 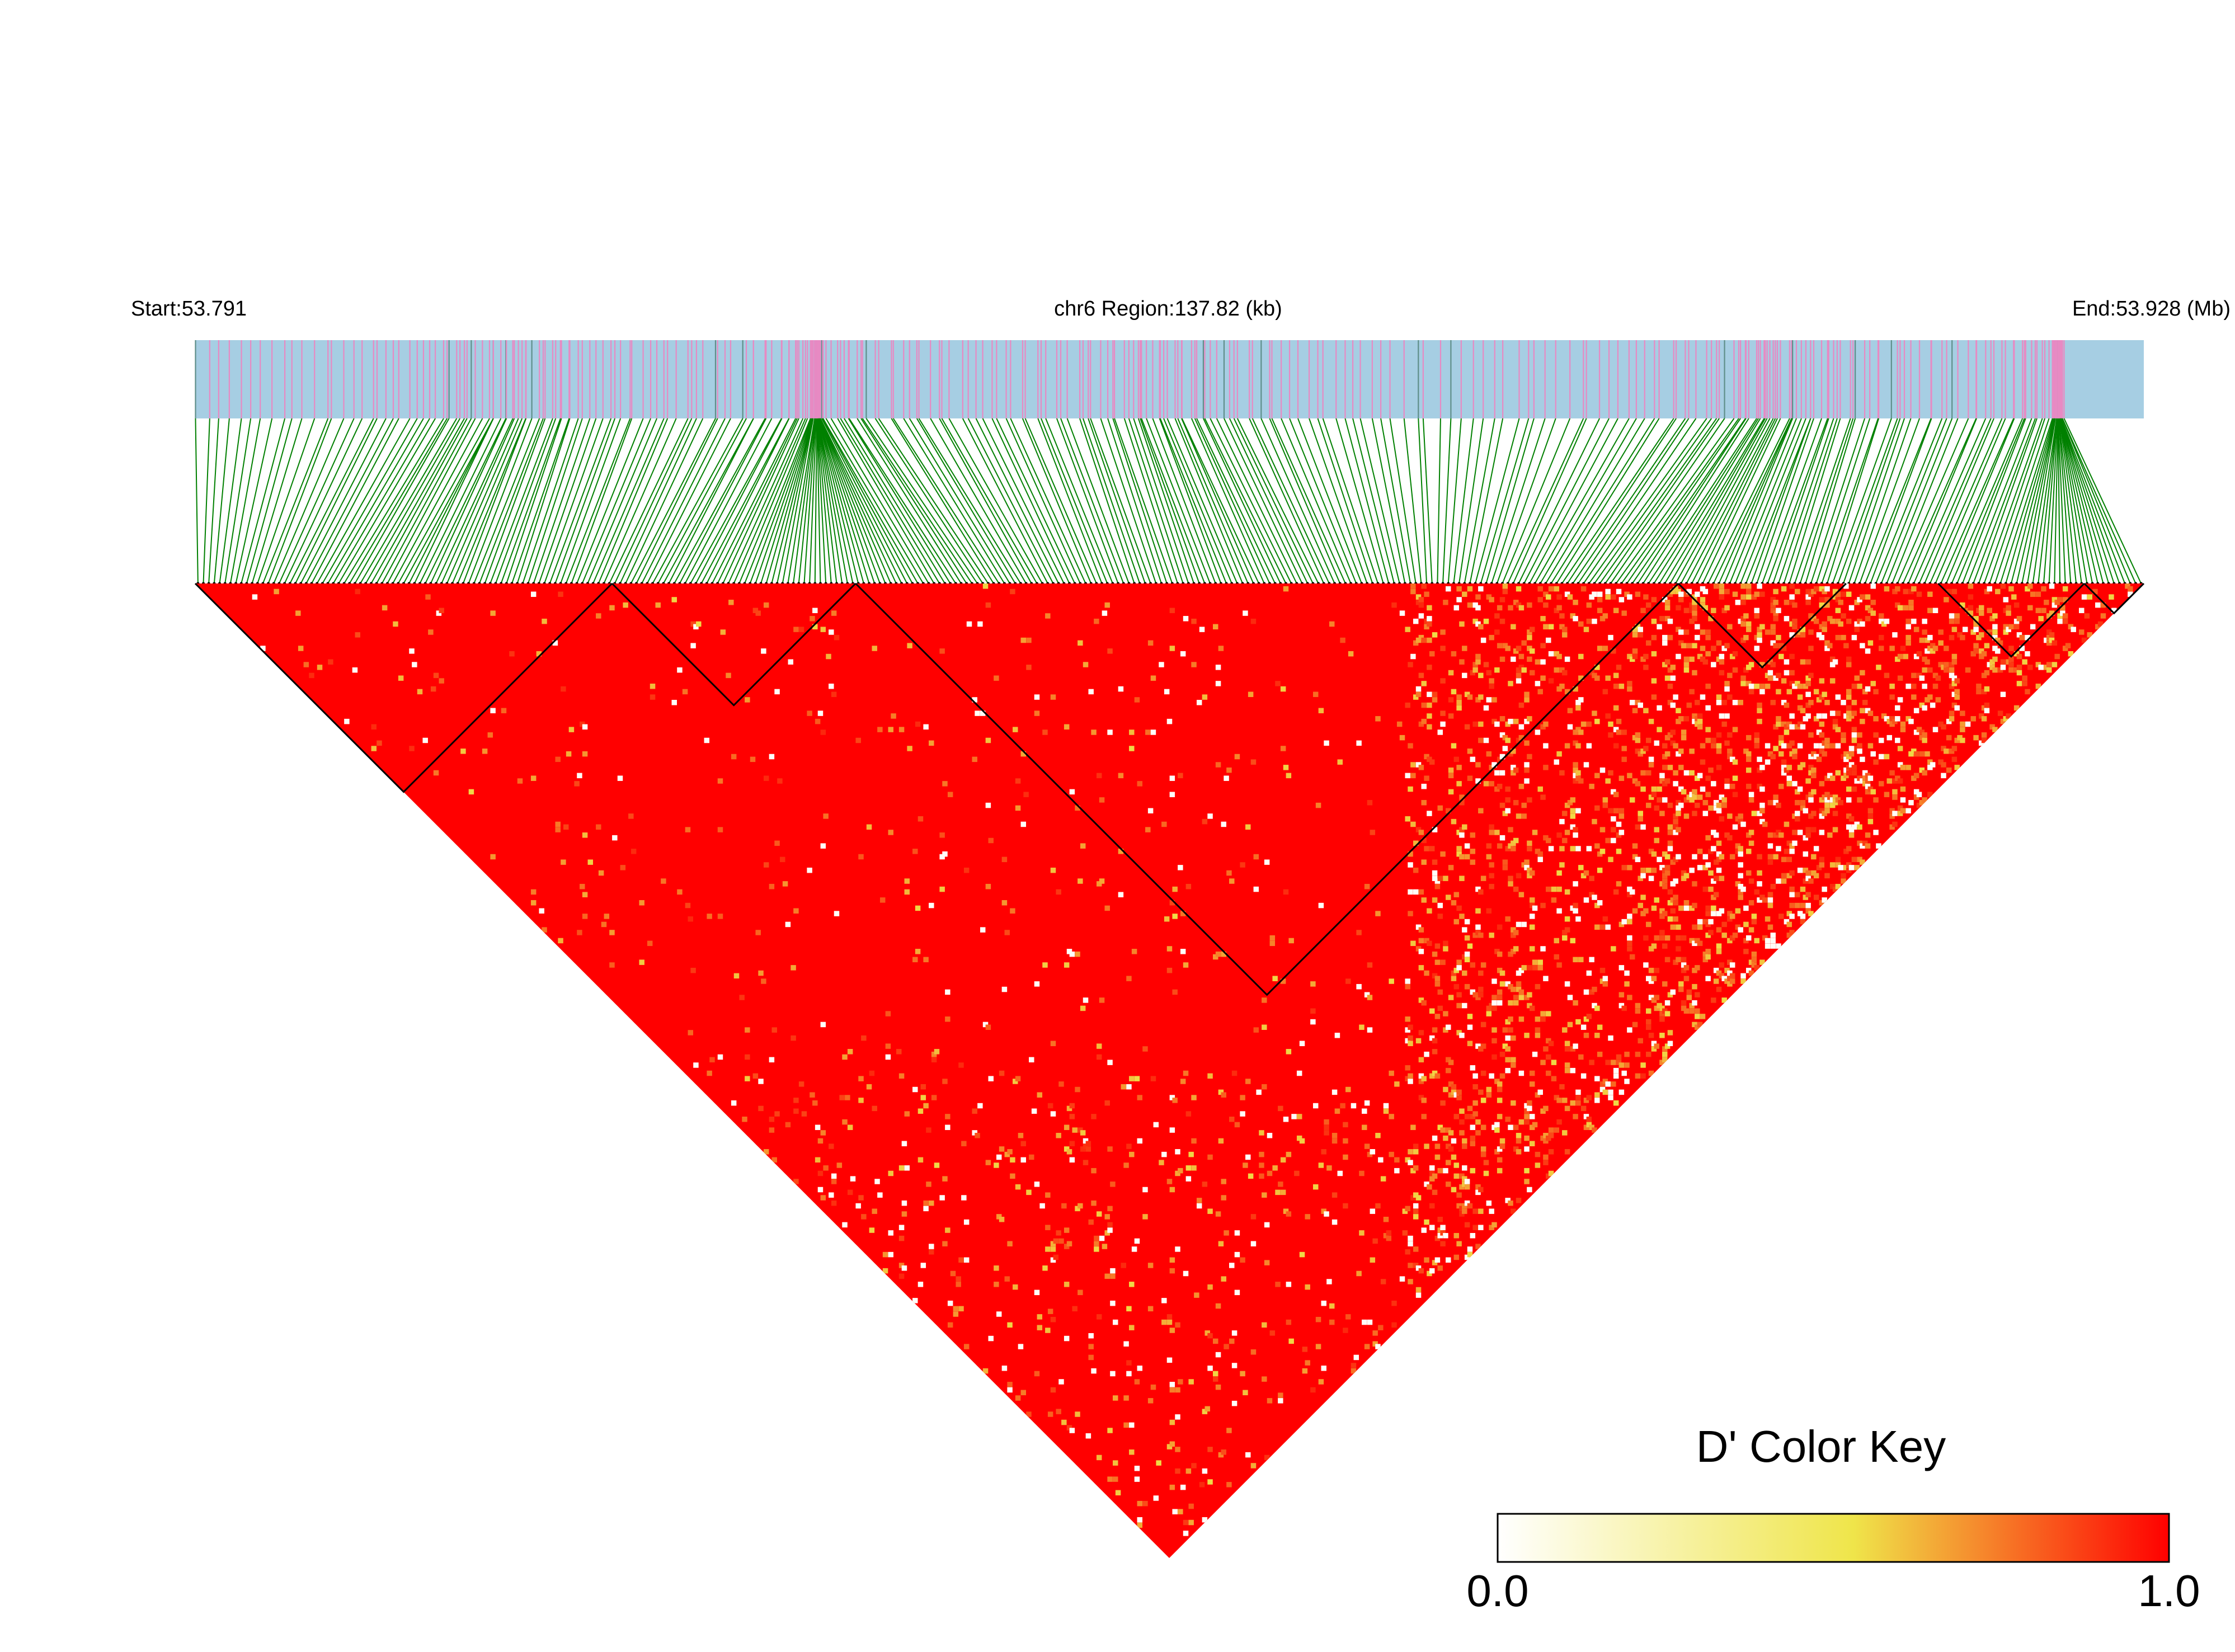 I want to click on color-key-max-label: 1.0, so click(x=2169, y=1591).